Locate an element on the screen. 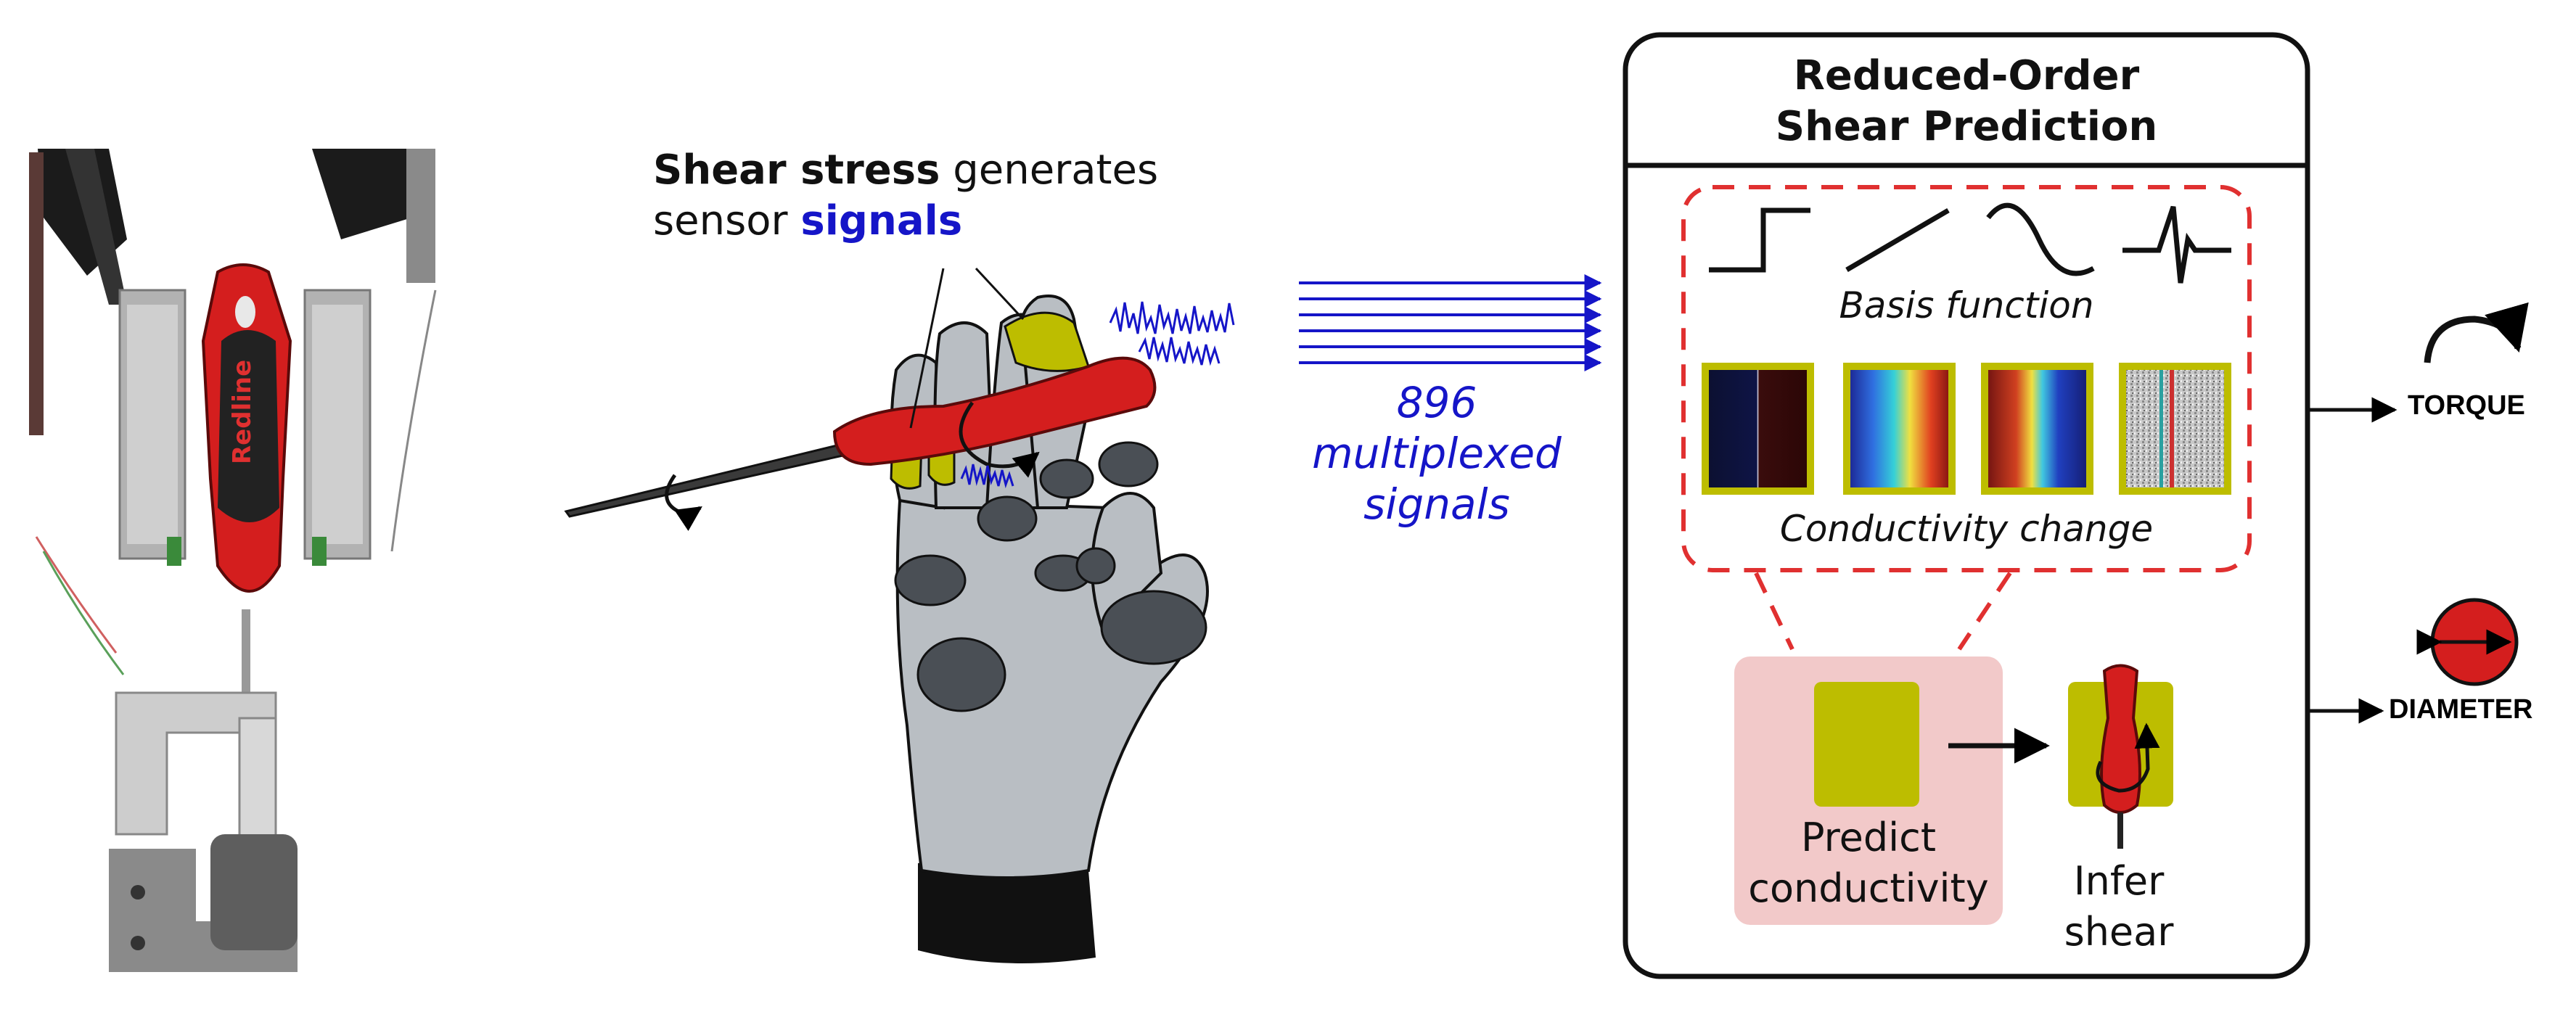 The height and width of the screenshot is (1025, 2576). multiplexed-text: multiplexed is located at coordinates (1437, 453).